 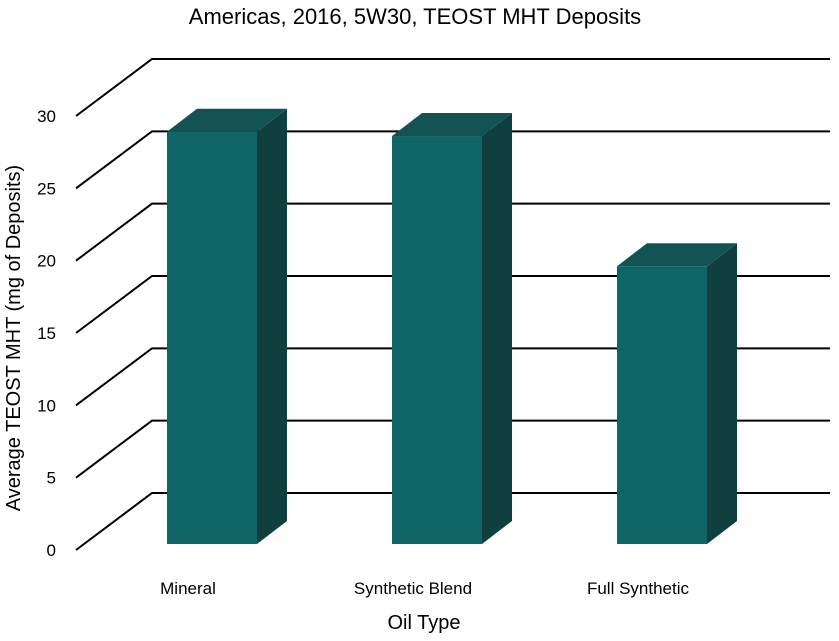 I want to click on y-tick-label: 5, so click(x=51, y=478).